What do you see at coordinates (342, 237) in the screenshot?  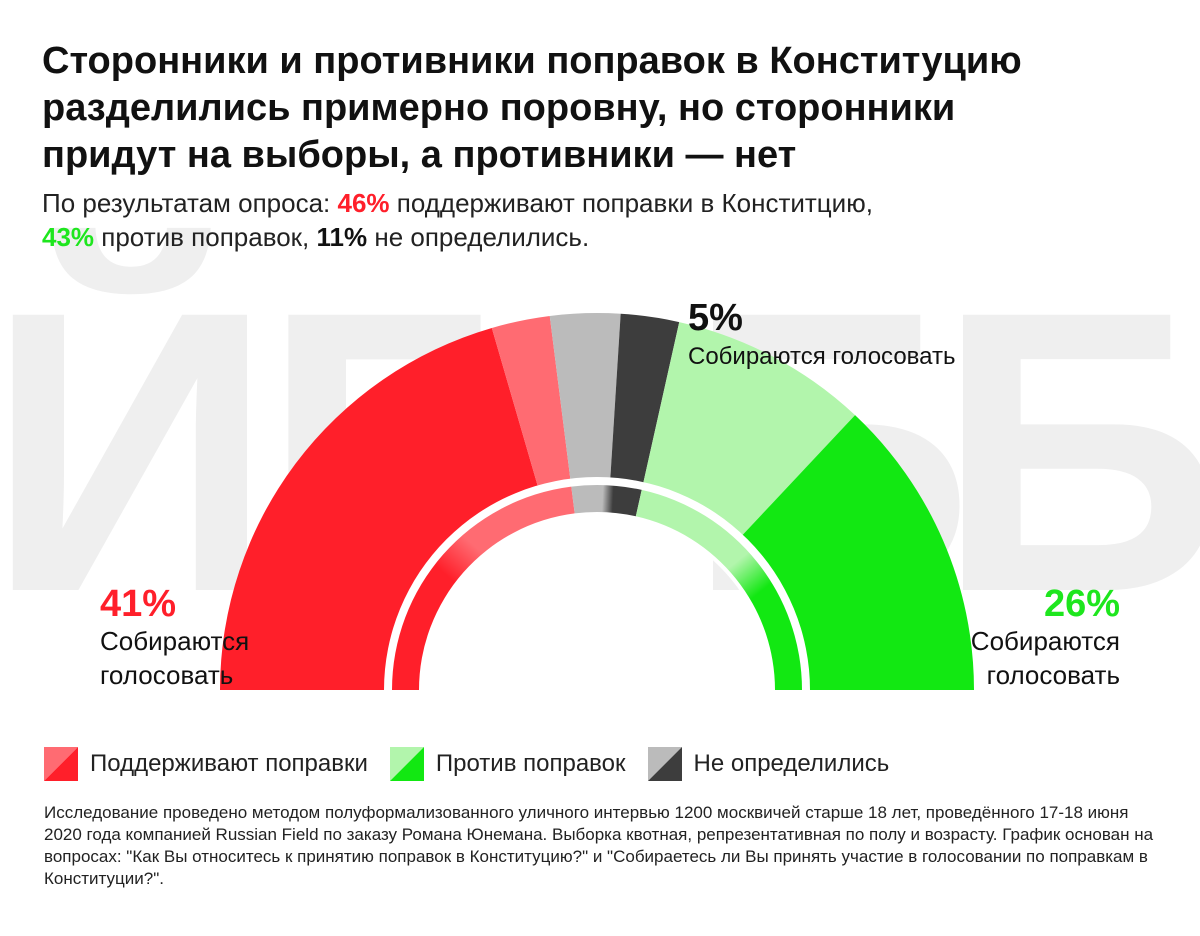 I see `subtitle-undecided-pct: 11%` at bounding box center [342, 237].